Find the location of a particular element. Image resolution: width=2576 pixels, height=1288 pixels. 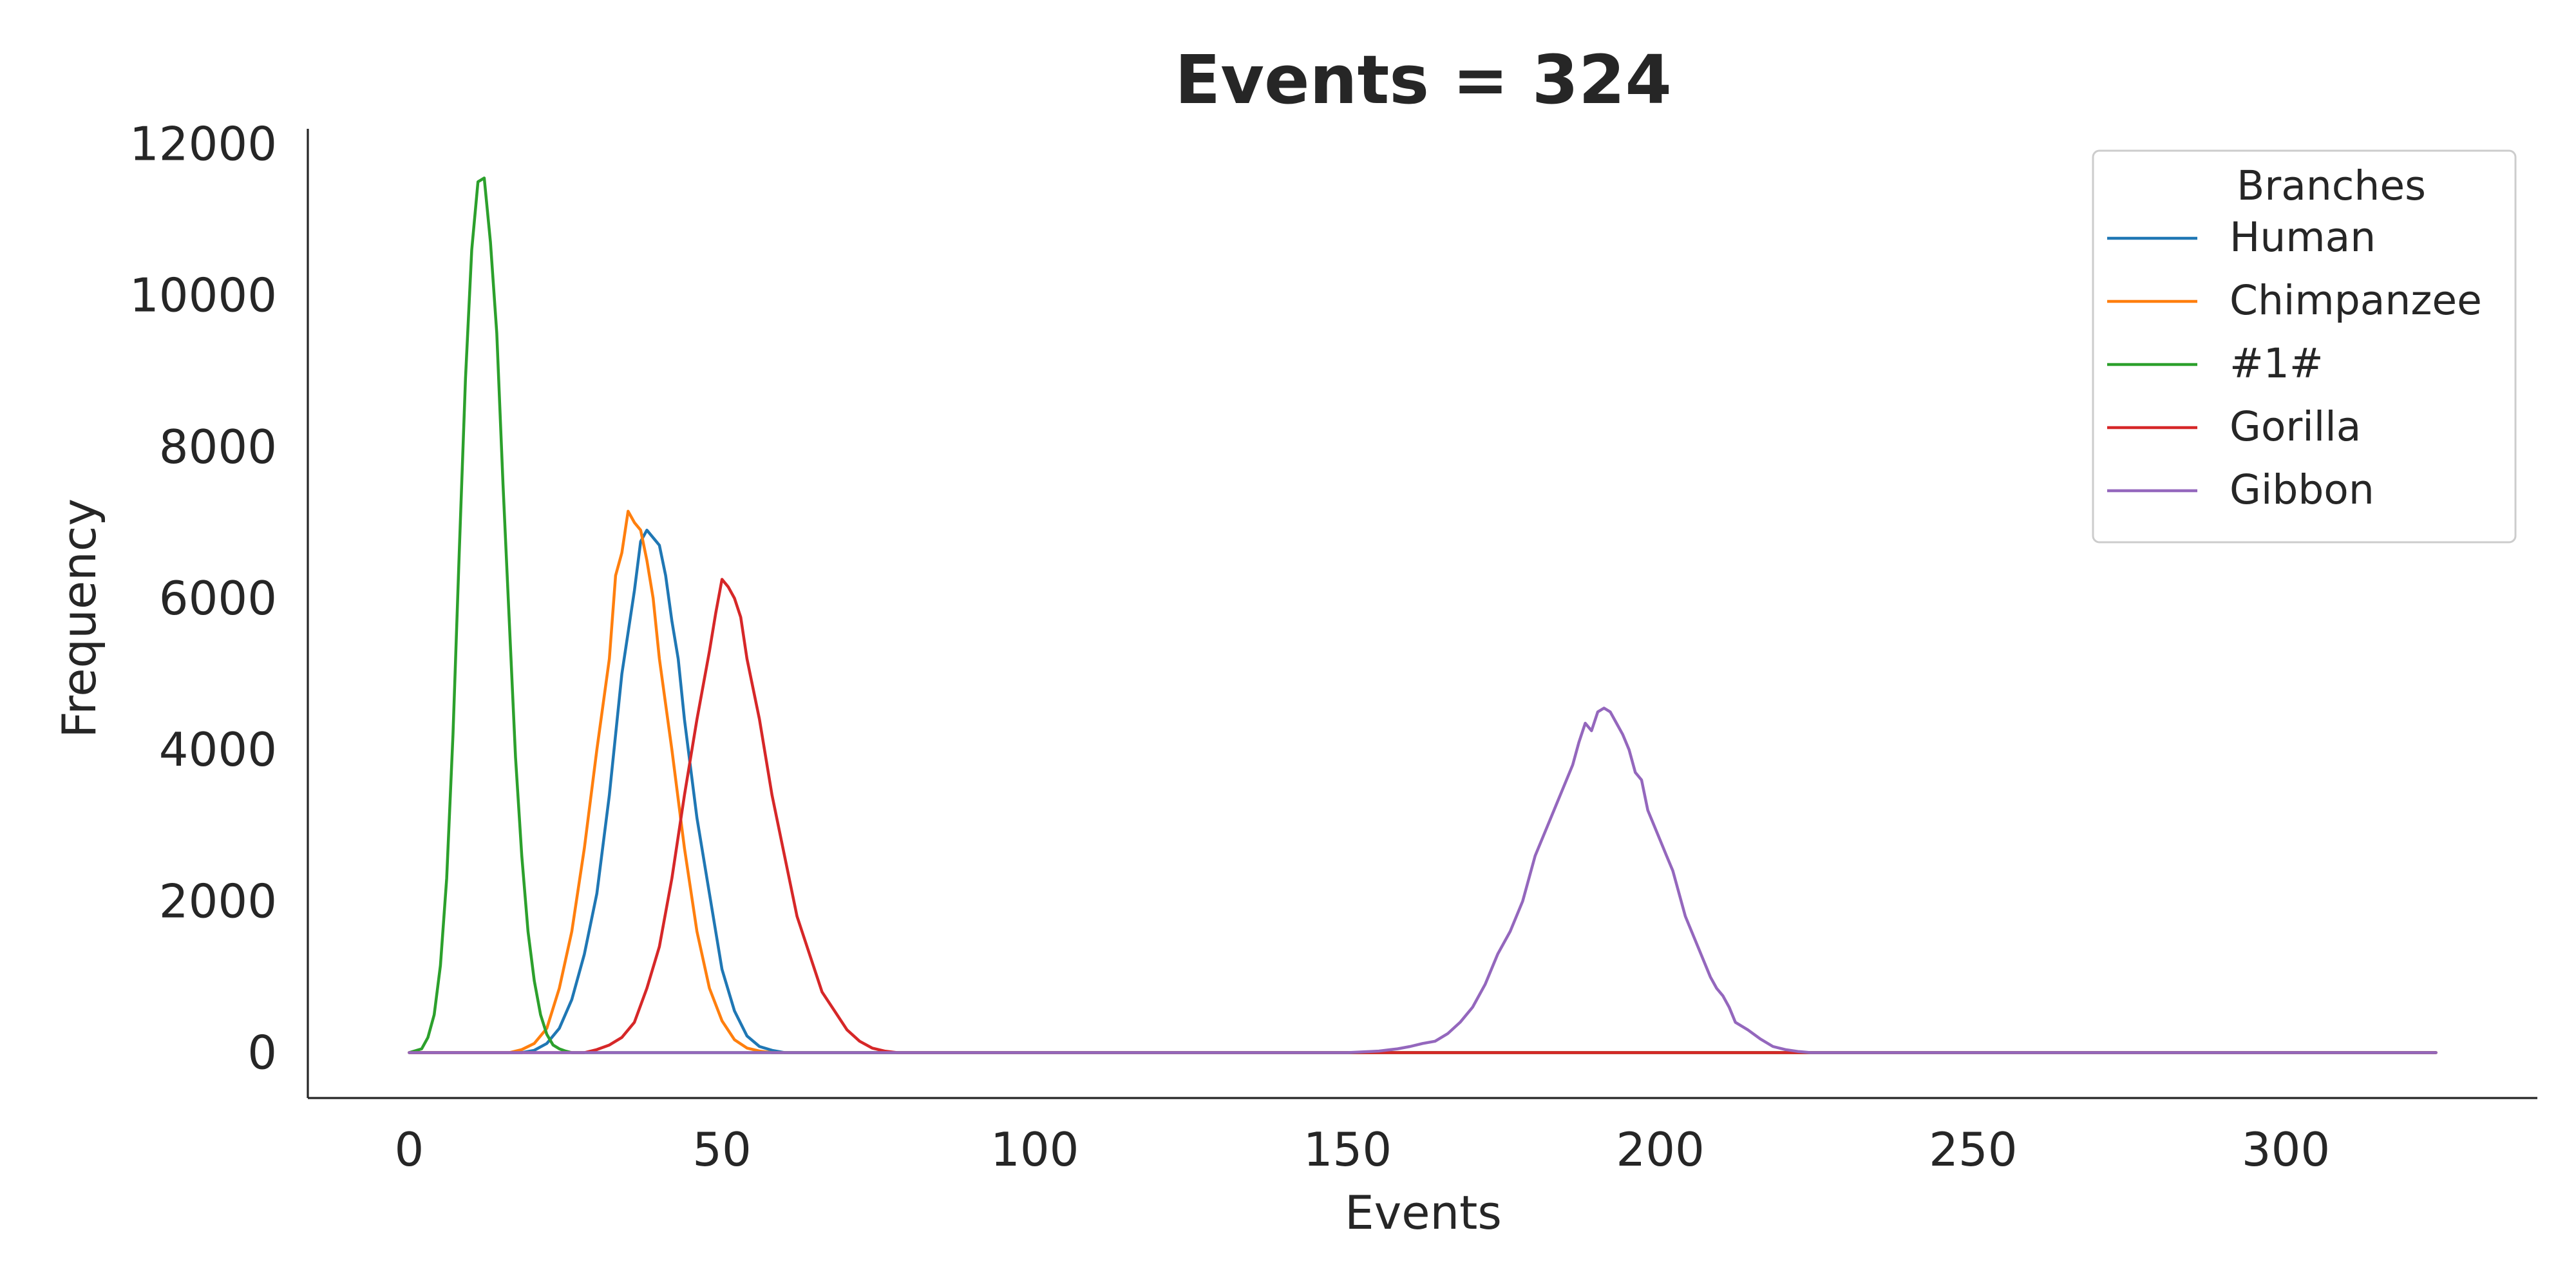

legend-item-gorilla: Gorilla is located at coordinates (2234, 427).